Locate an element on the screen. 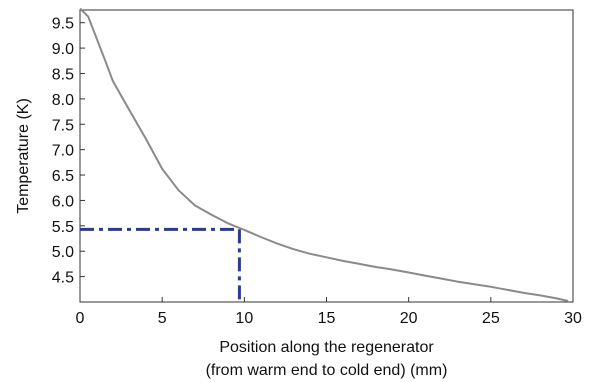 The height and width of the screenshot is (382, 591). annotation-layer is located at coordinates (160, 264).